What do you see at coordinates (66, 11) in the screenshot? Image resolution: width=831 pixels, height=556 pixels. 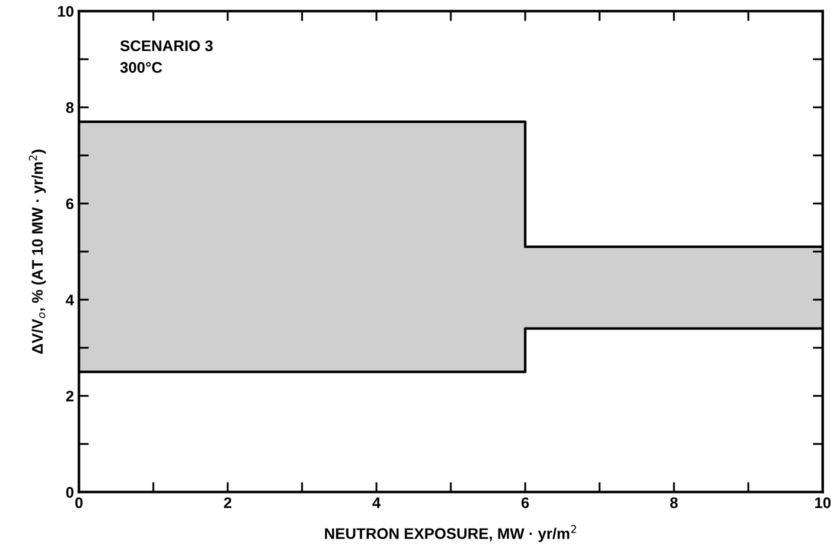 I see `y-tick-label: 10` at bounding box center [66, 11].